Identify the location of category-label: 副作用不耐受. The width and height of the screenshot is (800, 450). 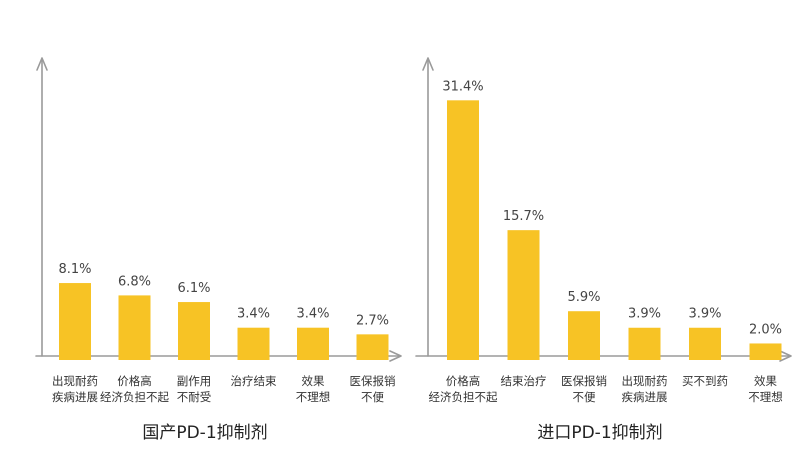
(194, 389).